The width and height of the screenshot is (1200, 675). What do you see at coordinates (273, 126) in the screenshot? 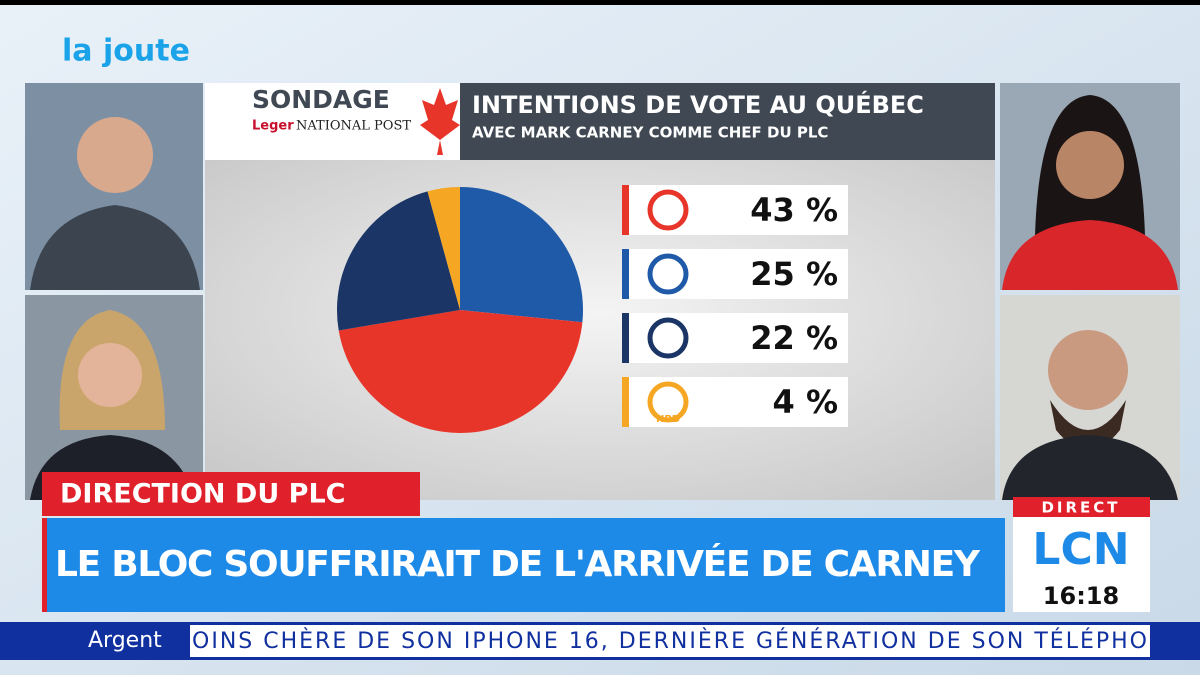
I see `pollster: Leger` at bounding box center [273, 126].